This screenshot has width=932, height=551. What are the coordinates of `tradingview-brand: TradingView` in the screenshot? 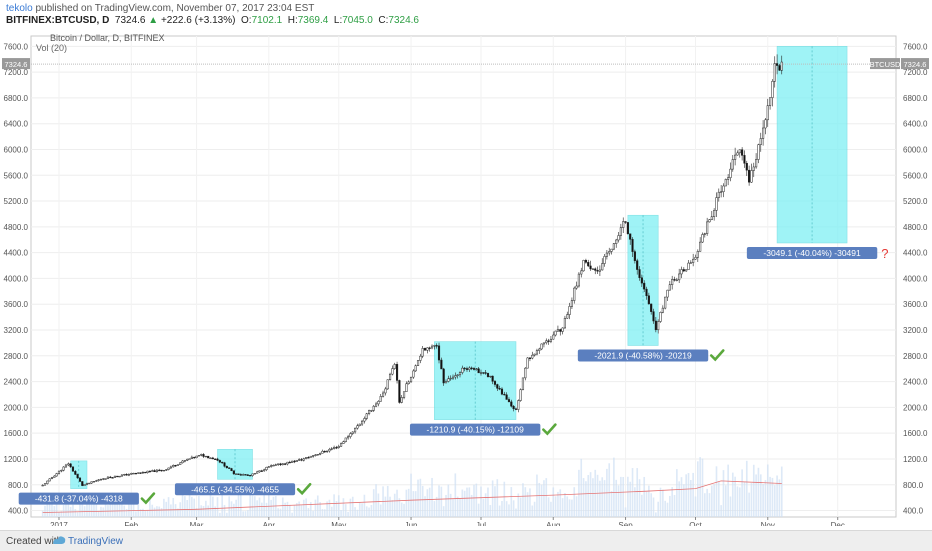 It's located at (96, 541).